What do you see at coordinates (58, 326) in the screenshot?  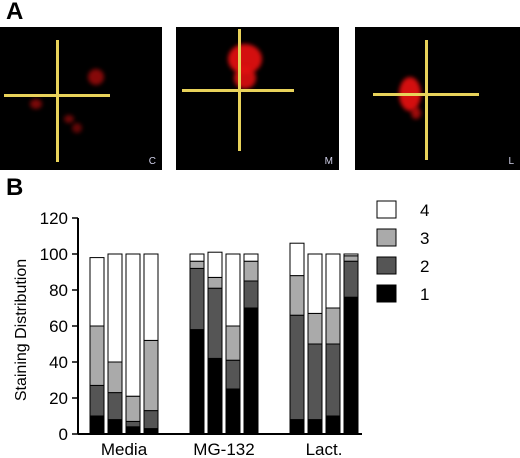 I see `y-tick-label: 60` at bounding box center [58, 326].